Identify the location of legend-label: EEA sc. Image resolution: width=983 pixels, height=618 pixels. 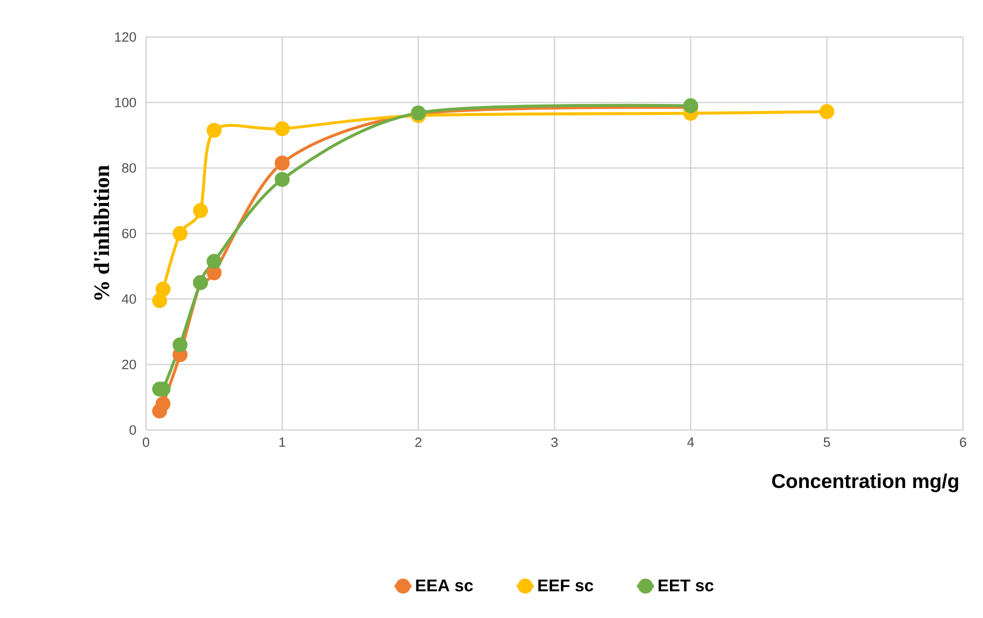
(444, 586).